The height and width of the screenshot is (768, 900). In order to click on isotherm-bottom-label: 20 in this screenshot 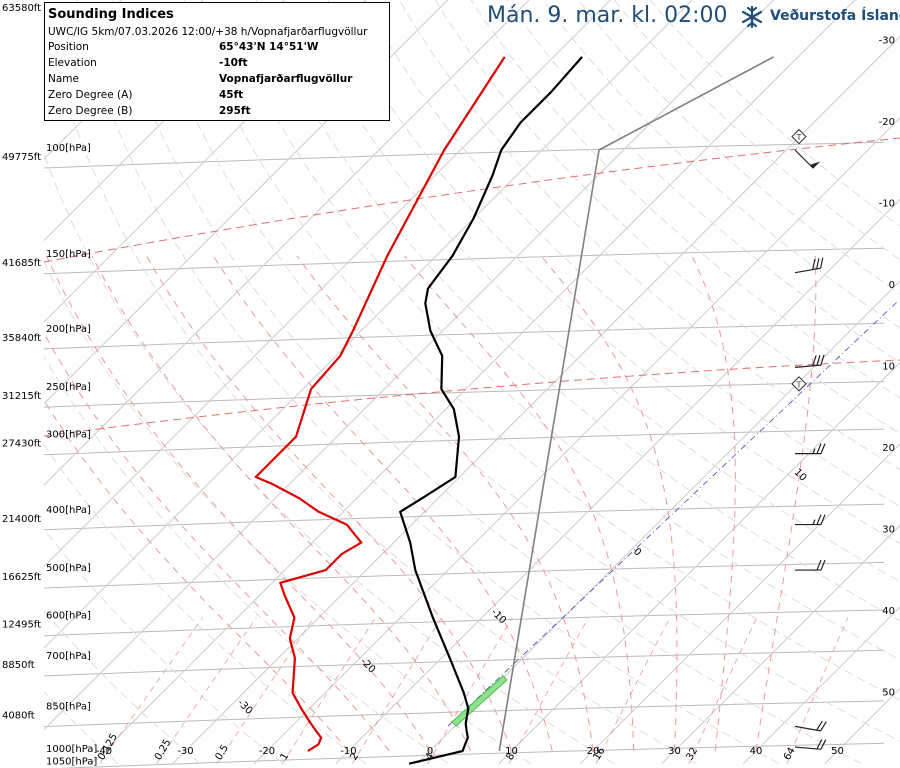, I will do `click(593, 751)`.